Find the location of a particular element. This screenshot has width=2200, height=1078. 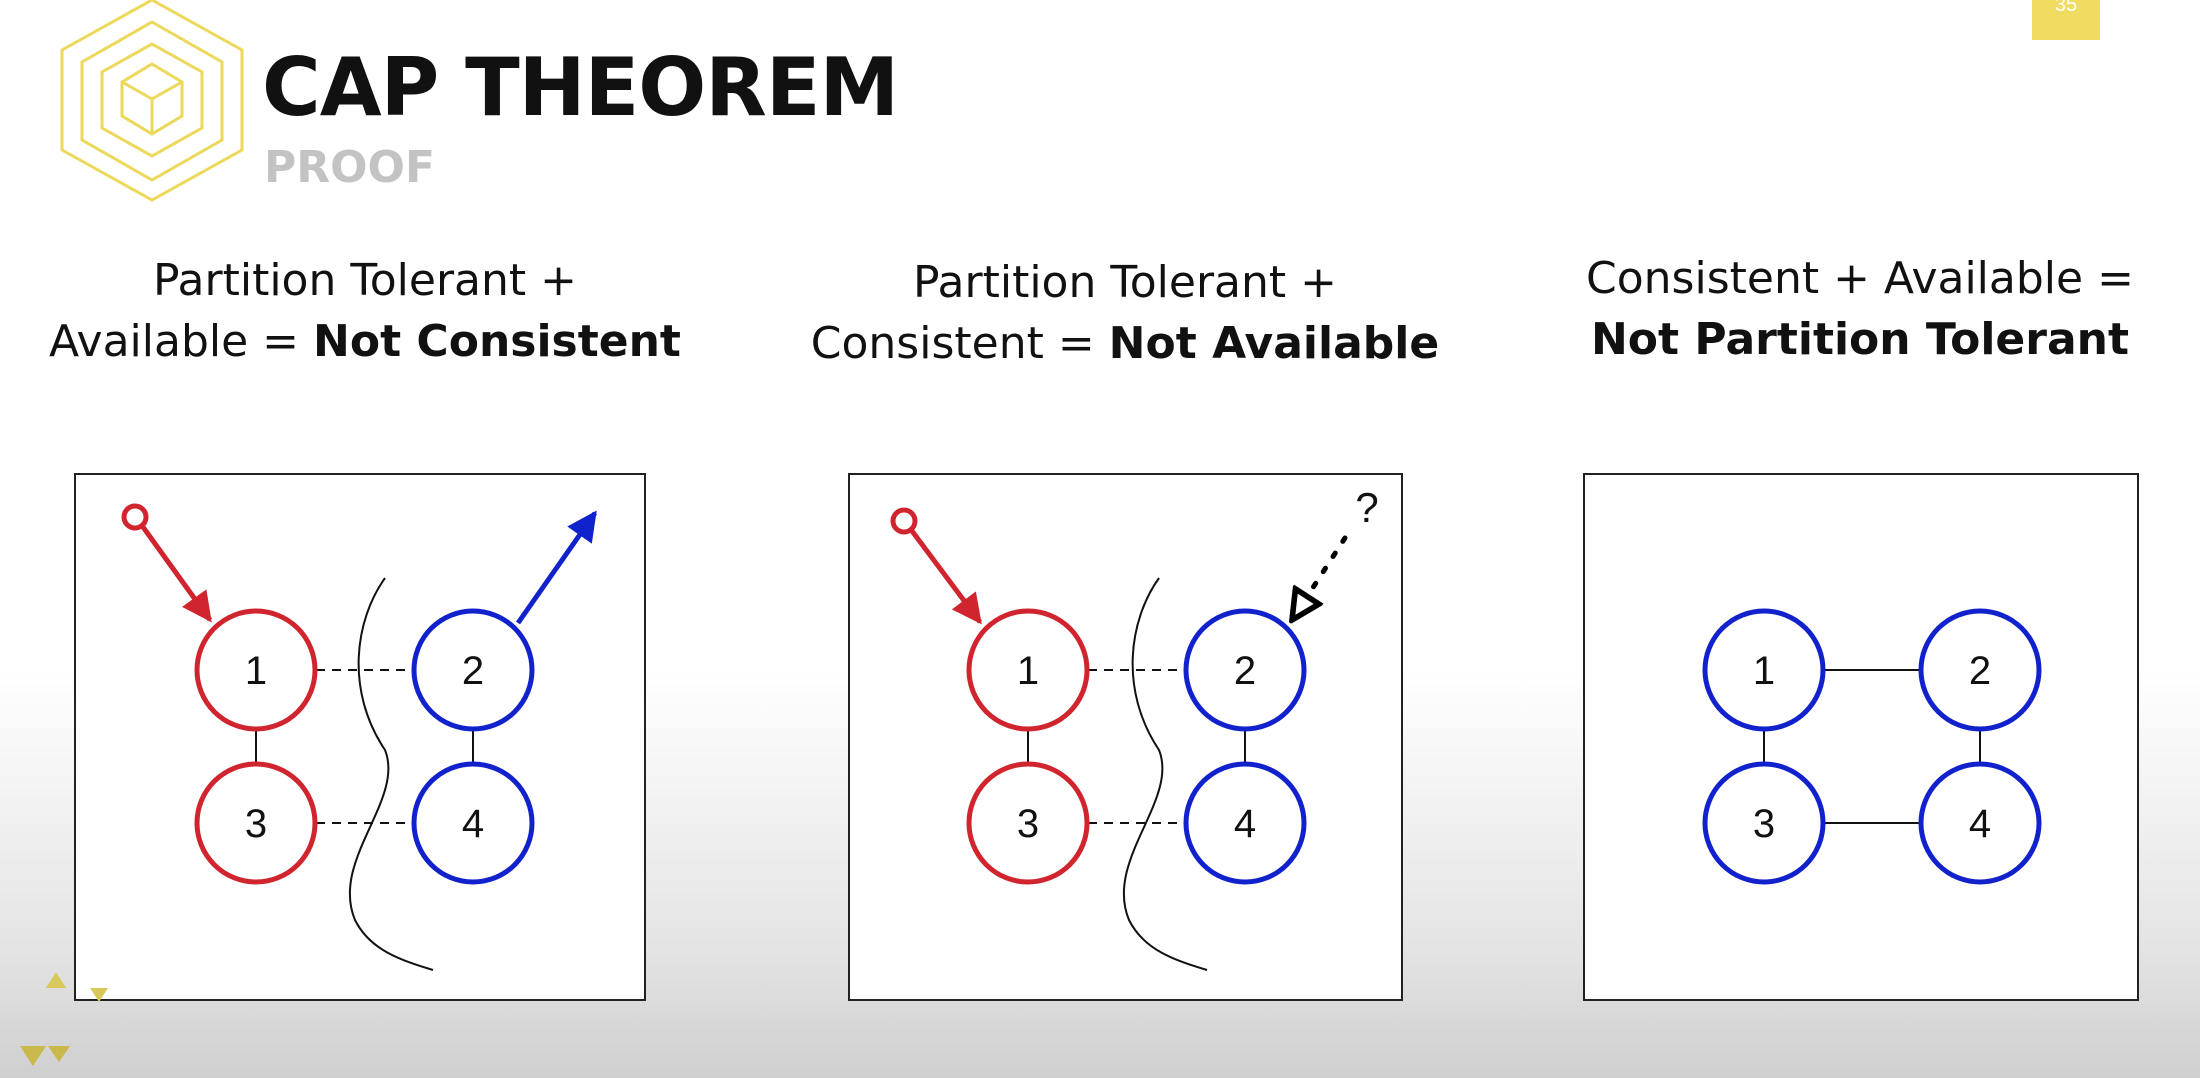

caption-line2-bold: Not Available is located at coordinates (1274, 343).